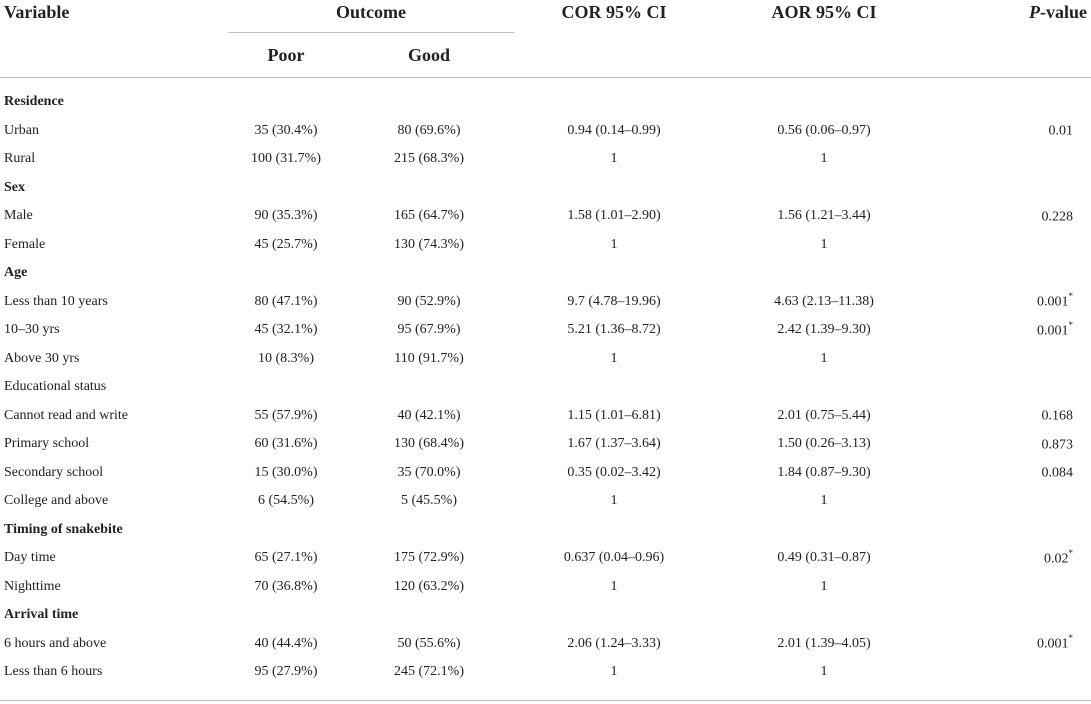 The image size is (1091, 704). What do you see at coordinates (286, 672) in the screenshot?
I see `cell-poor: 95 (27.9%)` at bounding box center [286, 672].